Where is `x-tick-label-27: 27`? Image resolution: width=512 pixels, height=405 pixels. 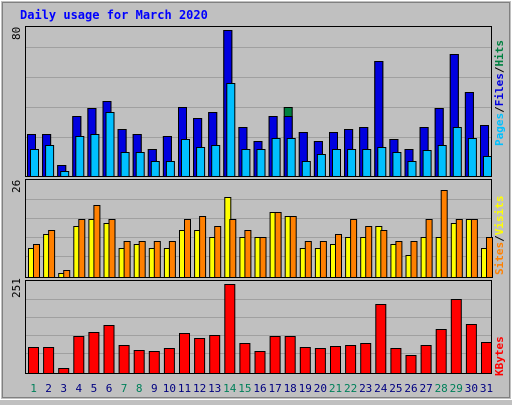 x-tick-label-27: 27 is located at coordinates (425, 388).